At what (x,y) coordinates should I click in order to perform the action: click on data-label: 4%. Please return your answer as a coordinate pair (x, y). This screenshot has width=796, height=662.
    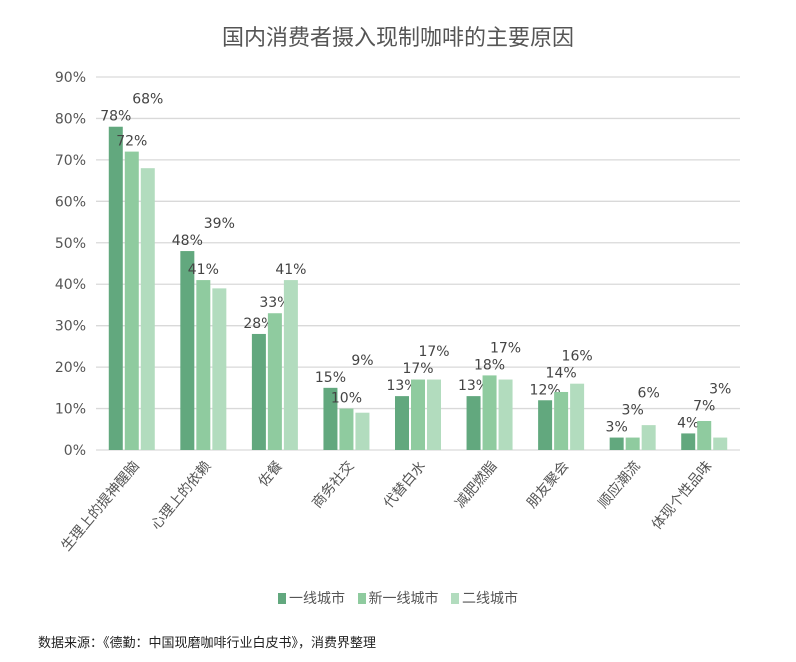
    Looking at the image, I should click on (688, 423).